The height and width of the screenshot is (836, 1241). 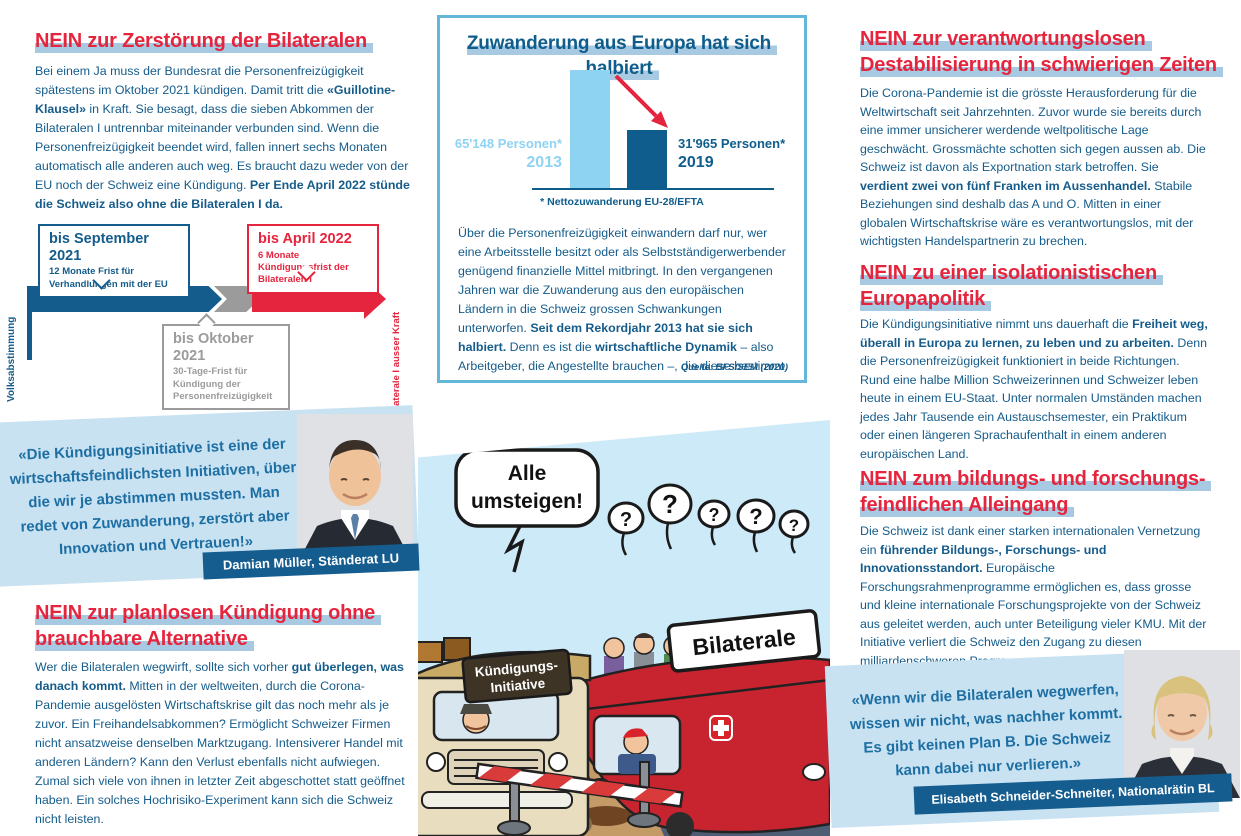 I want to click on portrait-photo-damian-mueller, so click(x=355, y=489).